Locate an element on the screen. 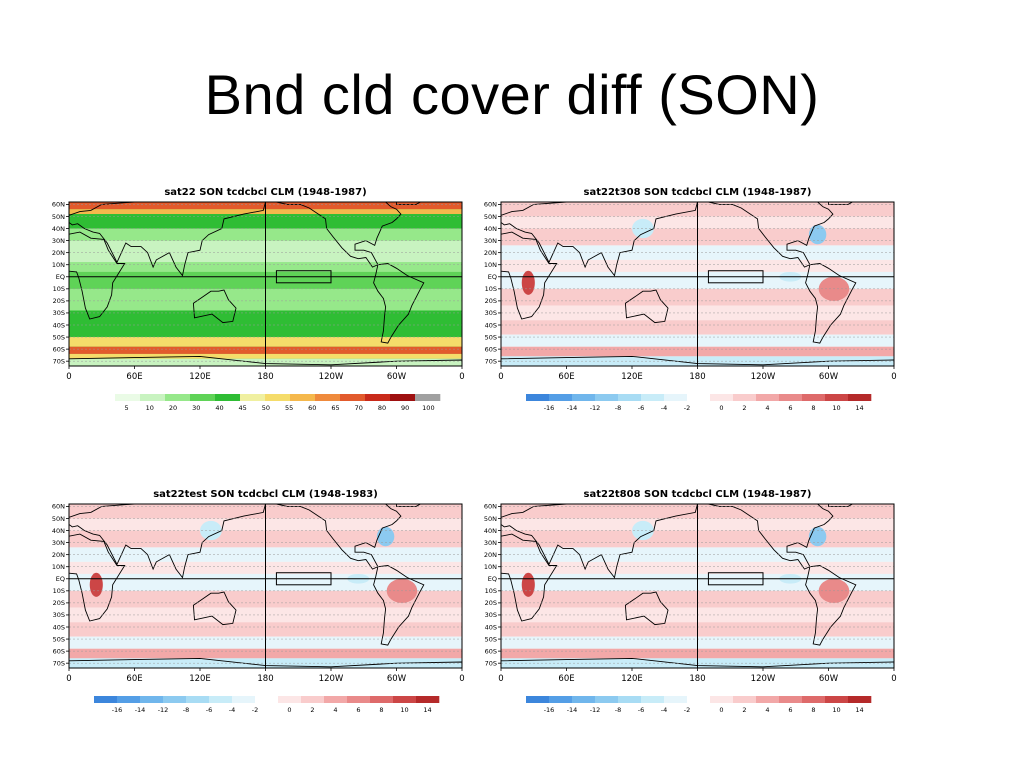  lat-tick-label: 20S is located at coordinates (491, 603).